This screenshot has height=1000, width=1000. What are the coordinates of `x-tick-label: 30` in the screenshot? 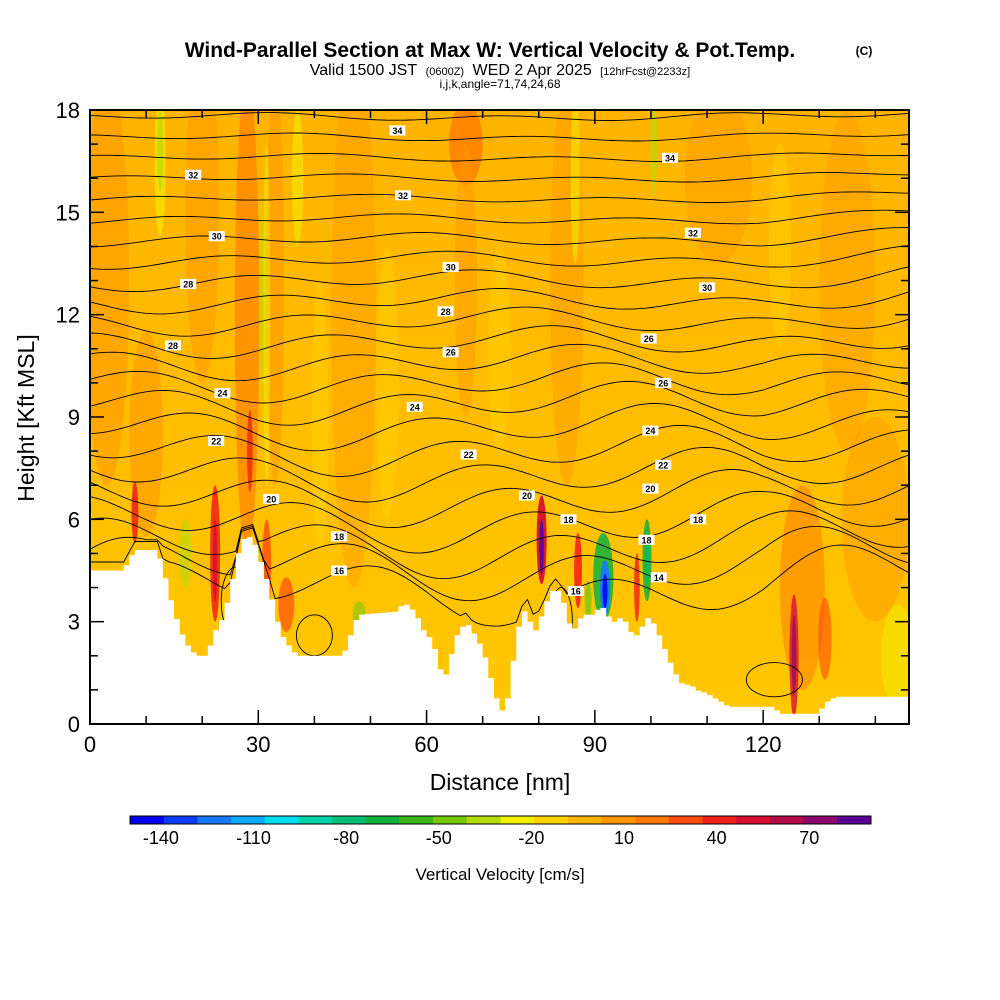 It's located at (258, 744).